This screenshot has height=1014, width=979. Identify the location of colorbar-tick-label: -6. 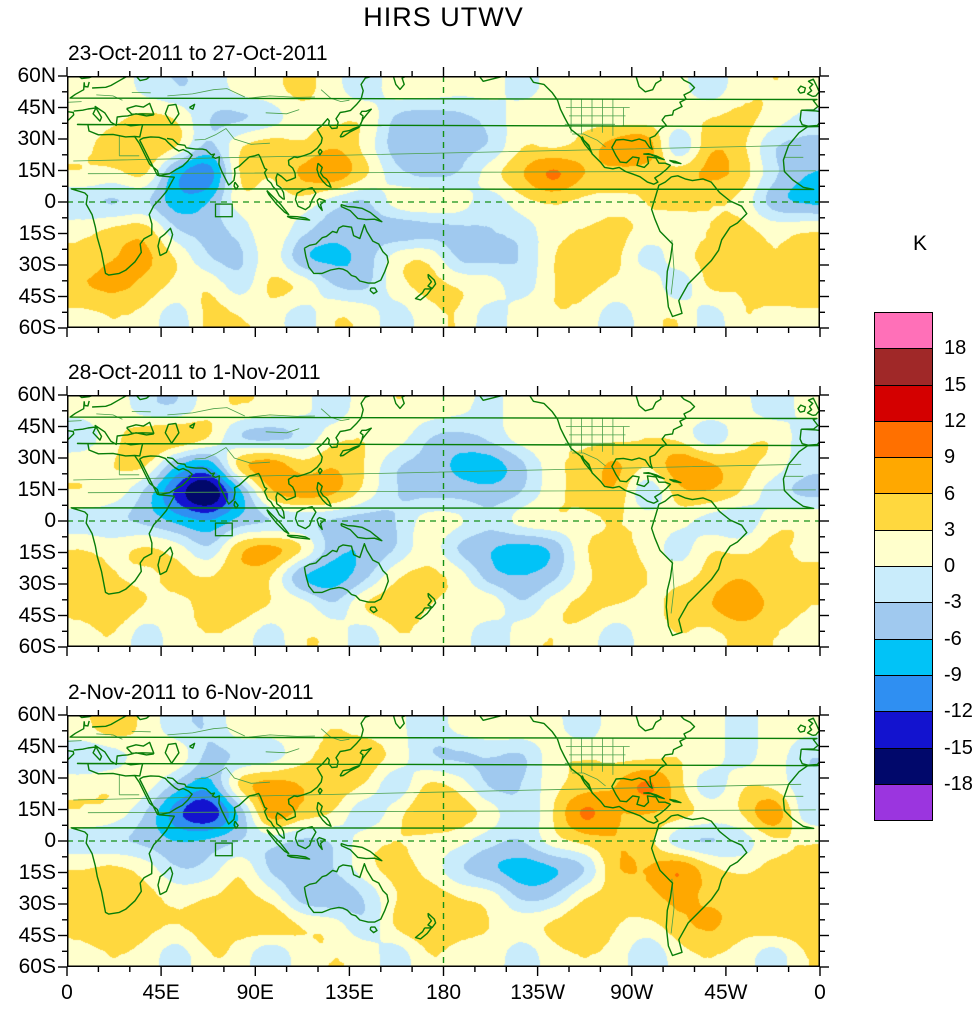
(953, 638).